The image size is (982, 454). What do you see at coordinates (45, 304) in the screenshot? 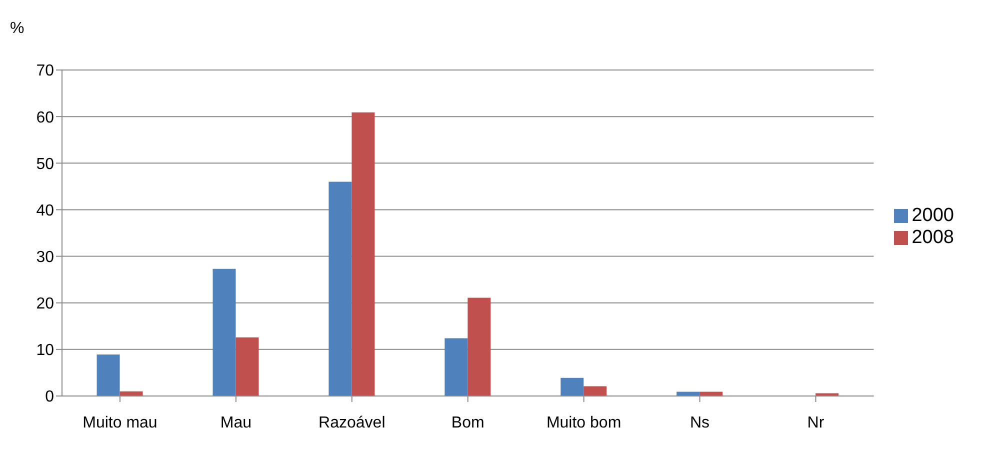
I see `y-tick-label: 20` at bounding box center [45, 304].